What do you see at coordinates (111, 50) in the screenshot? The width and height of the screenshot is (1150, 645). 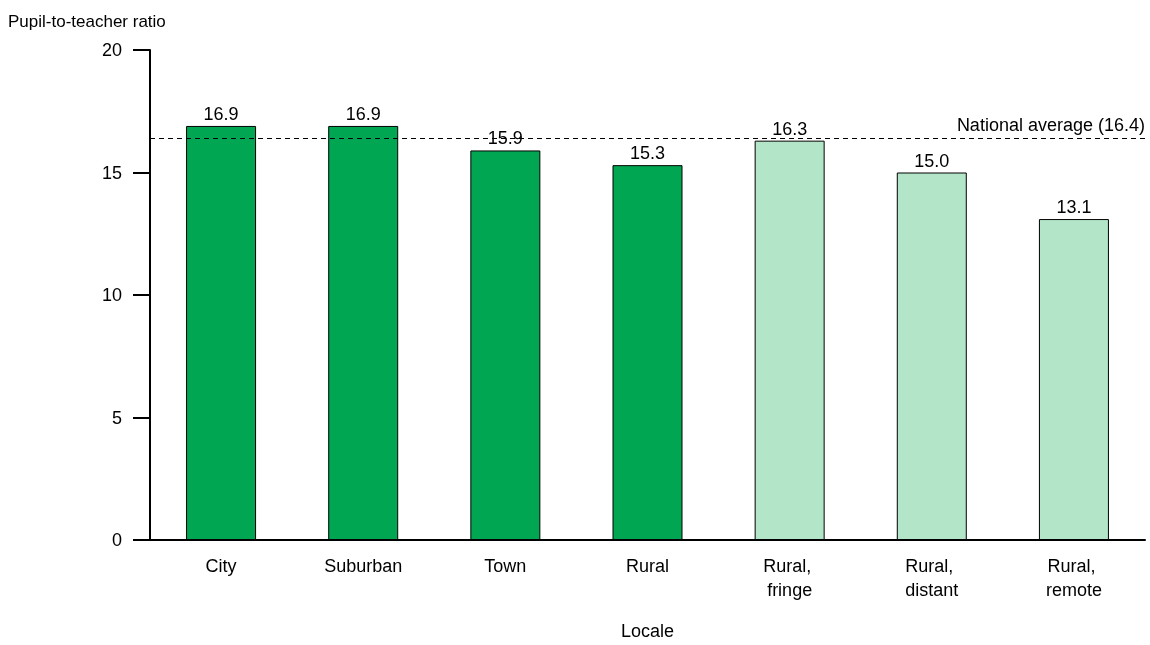 I see `y-tick-label: 20` at bounding box center [111, 50].